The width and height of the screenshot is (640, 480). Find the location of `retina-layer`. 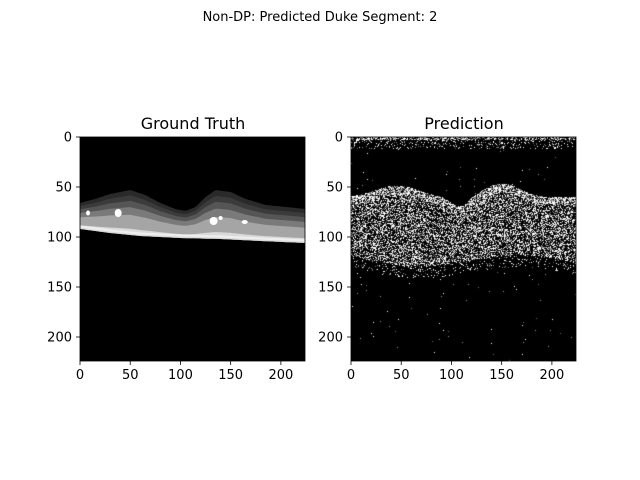

retina-layer is located at coordinates (192, 227).